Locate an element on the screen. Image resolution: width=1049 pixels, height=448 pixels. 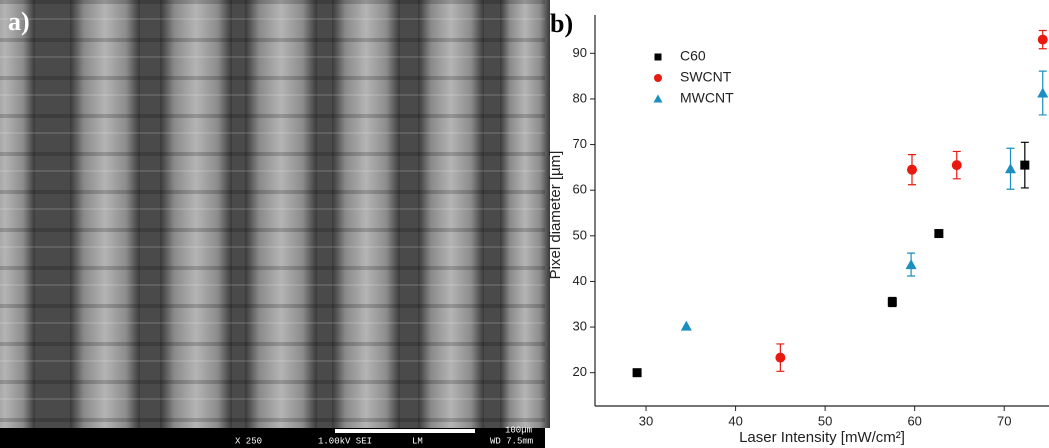
y-tick-label: 60 is located at coordinates (580, 189).